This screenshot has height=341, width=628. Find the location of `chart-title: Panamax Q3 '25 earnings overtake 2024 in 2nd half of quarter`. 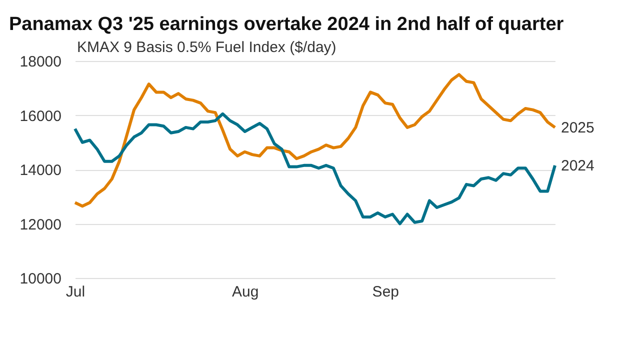

chart-title: Panamax Q3 '25 earnings overtake 2024 in 2nd half of quarter is located at coordinates (286, 24).